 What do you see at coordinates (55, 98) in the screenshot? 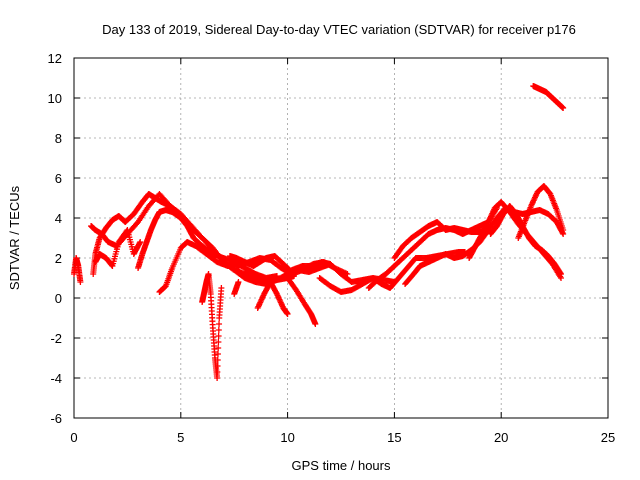
I see `y-tick-label: 10` at bounding box center [55, 98].